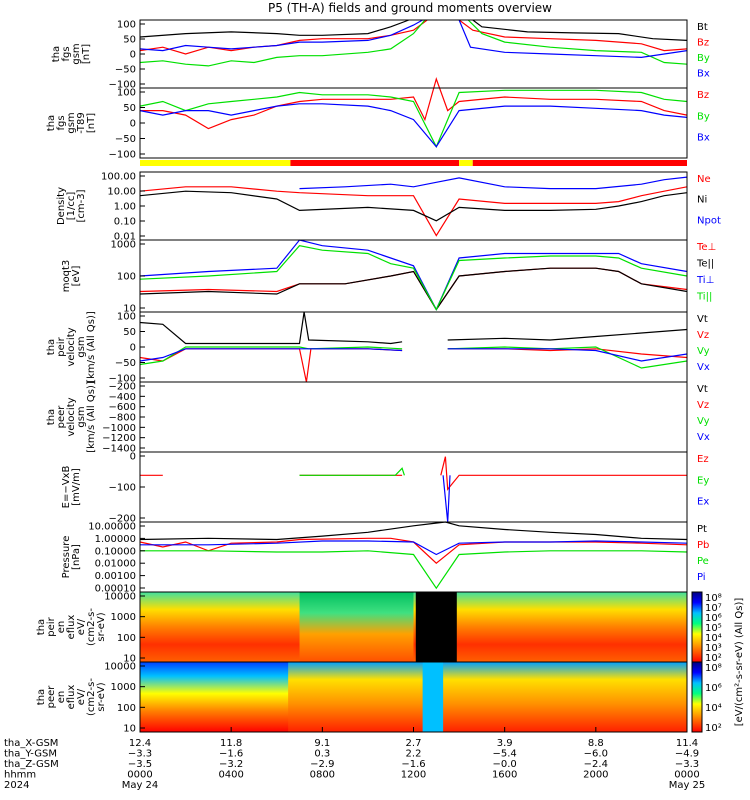 Image resolution: width=750 pixels, height=800 pixels. Describe the element at coordinates (231, 764) in the screenshot. I see `x-tick-label: −3.2` at that location.